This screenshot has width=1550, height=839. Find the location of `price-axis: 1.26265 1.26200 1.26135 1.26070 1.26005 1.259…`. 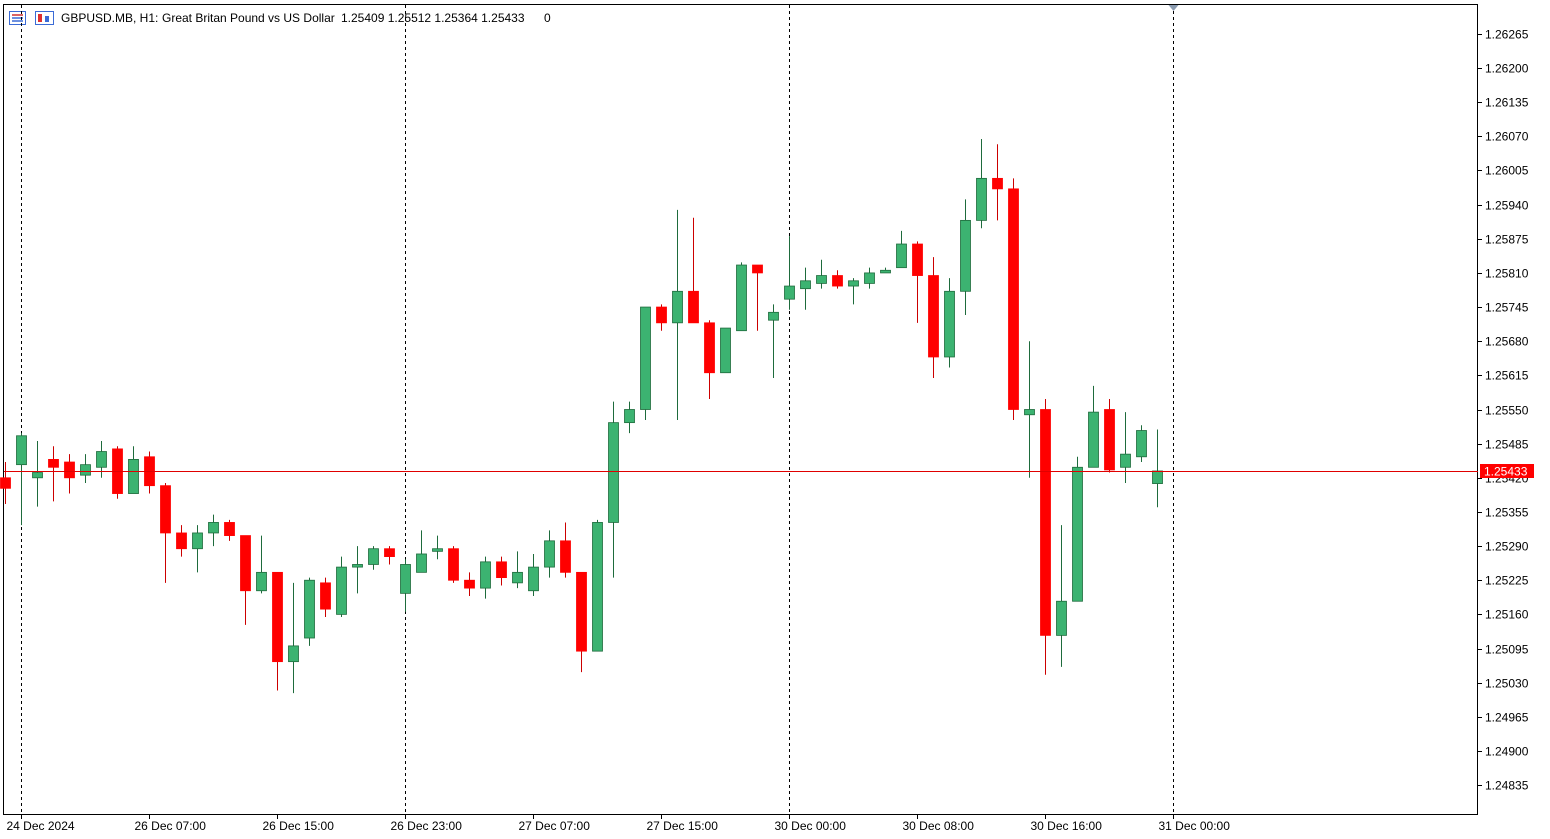

price-axis: 1.26265 1.26200 1.26135 1.26070 1.26005 1.259… is located at coordinates (1503, 410).